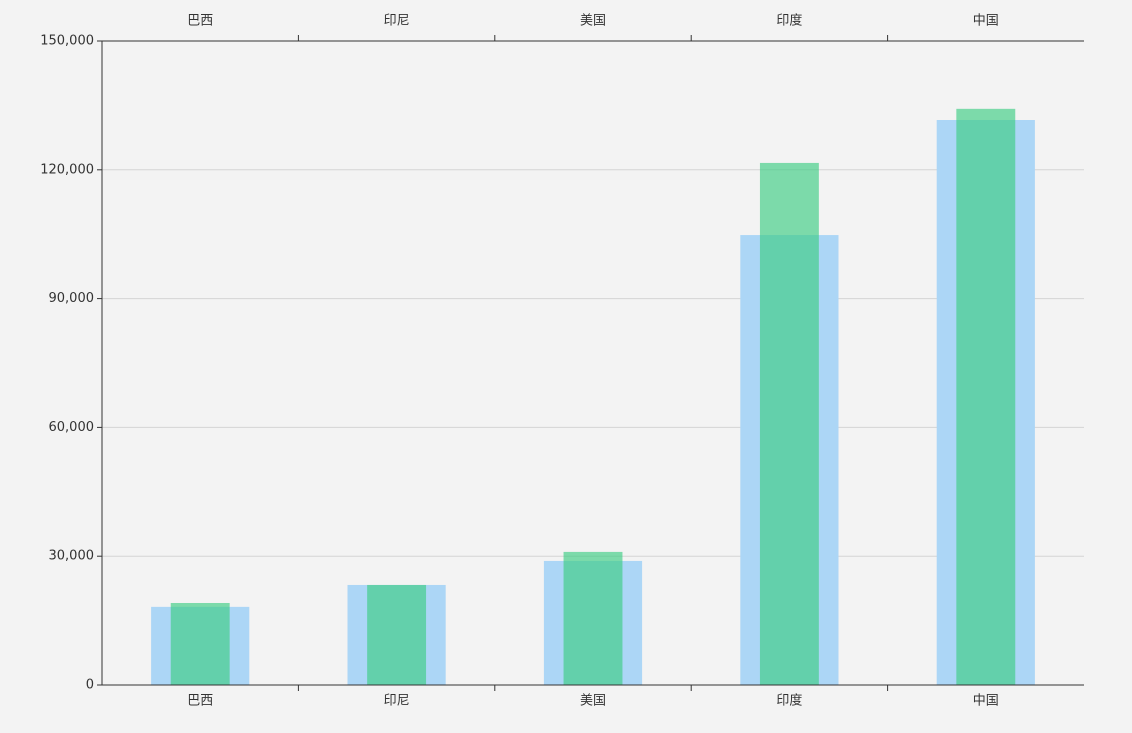  What do you see at coordinates (986, 21) in the screenshot?
I see `top-tick-label: 中国` at bounding box center [986, 21].